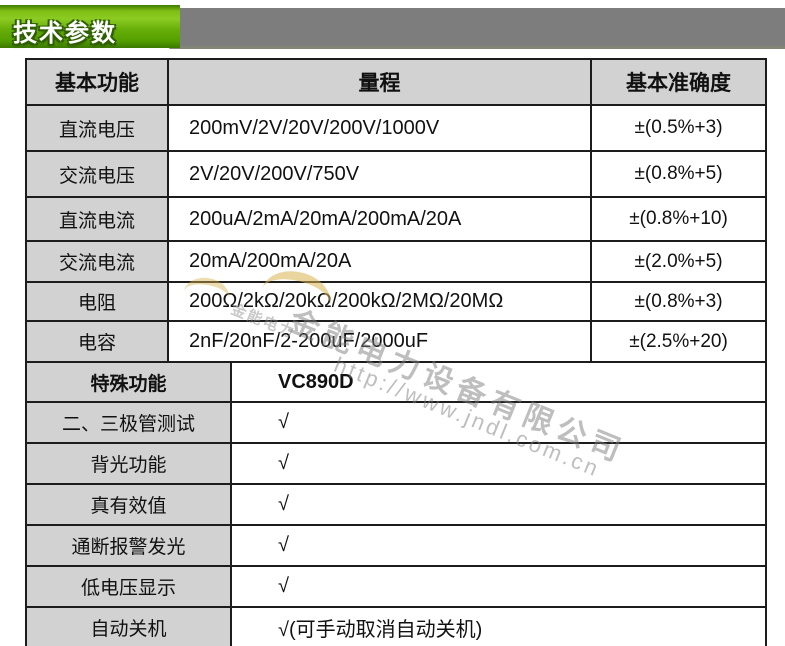 The image size is (785, 646). Describe the element at coordinates (678, 261) in the screenshot. I see `row-accuracy: ±(2.0%+5)` at that location.